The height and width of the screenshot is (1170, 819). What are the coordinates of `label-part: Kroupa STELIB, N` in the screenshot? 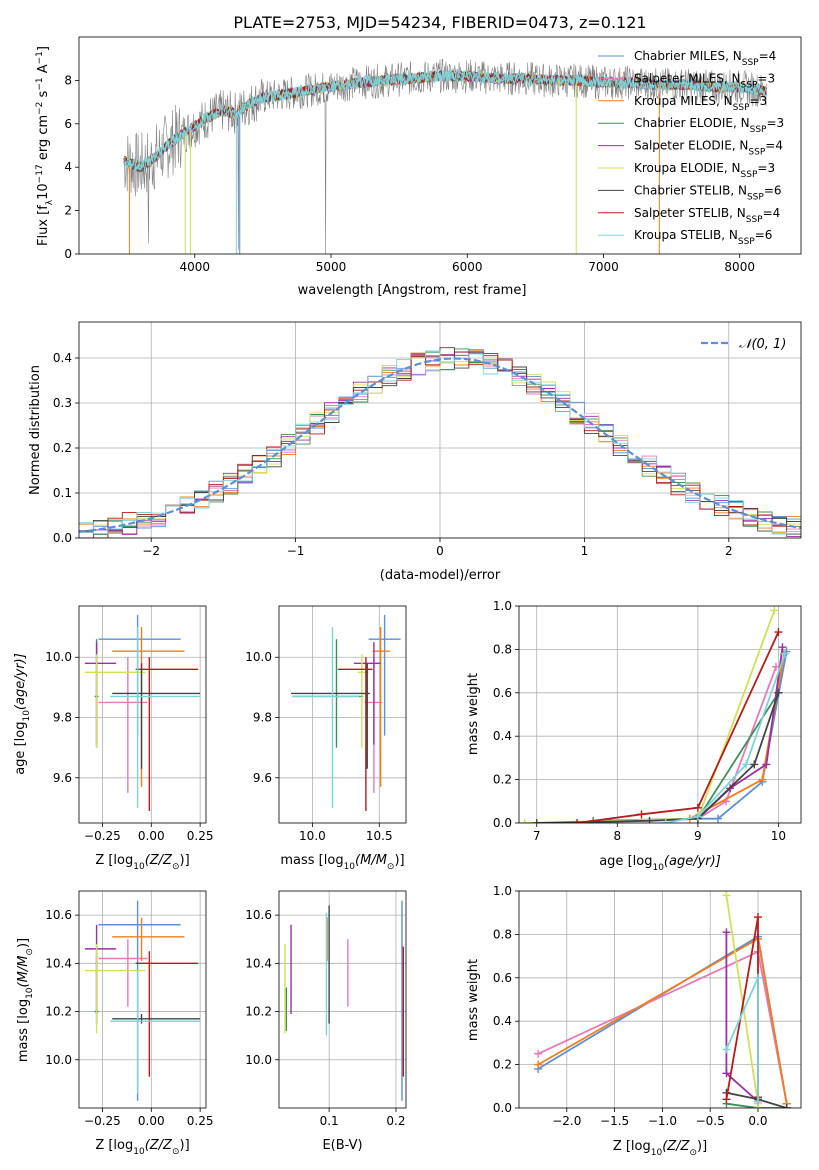 It's located at (686, 235).